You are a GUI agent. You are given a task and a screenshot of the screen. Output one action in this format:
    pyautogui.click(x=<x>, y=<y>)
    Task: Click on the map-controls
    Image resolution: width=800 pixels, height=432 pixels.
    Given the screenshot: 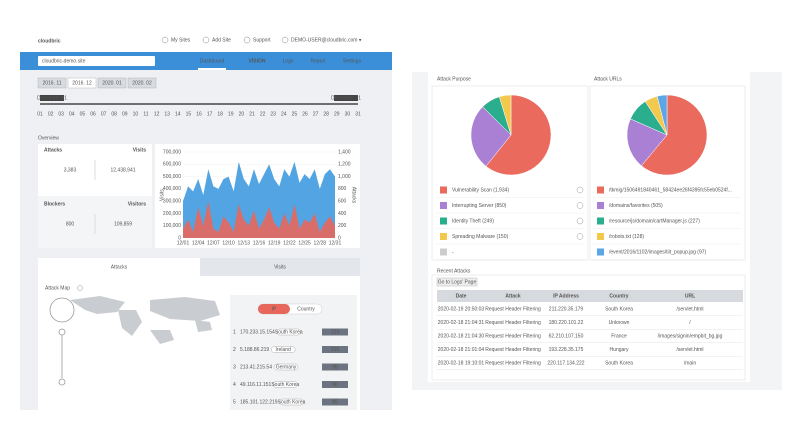 What is the action you would take?
    pyautogui.click(x=62, y=341)
    